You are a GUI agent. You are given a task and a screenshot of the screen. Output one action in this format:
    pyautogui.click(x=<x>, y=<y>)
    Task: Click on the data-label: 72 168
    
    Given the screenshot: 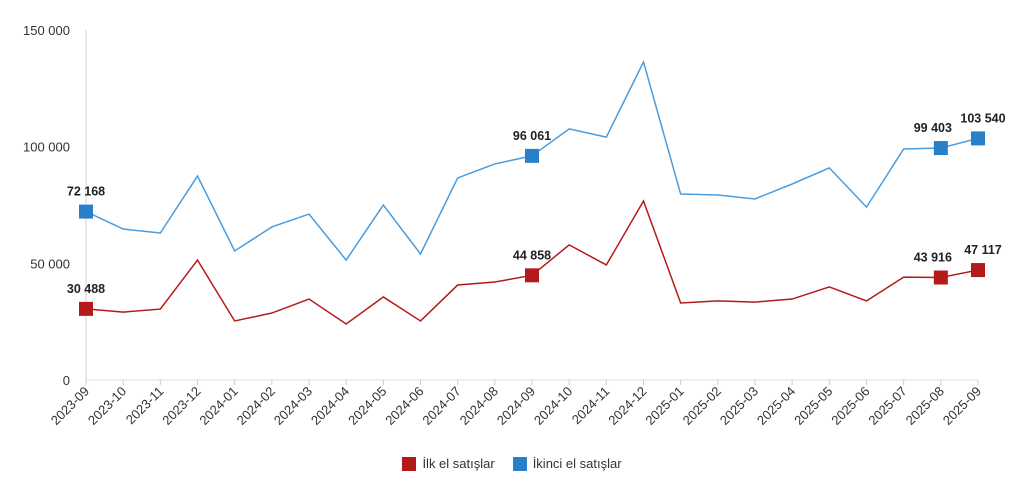 What is the action you would take?
    pyautogui.click(x=86, y=192)
    